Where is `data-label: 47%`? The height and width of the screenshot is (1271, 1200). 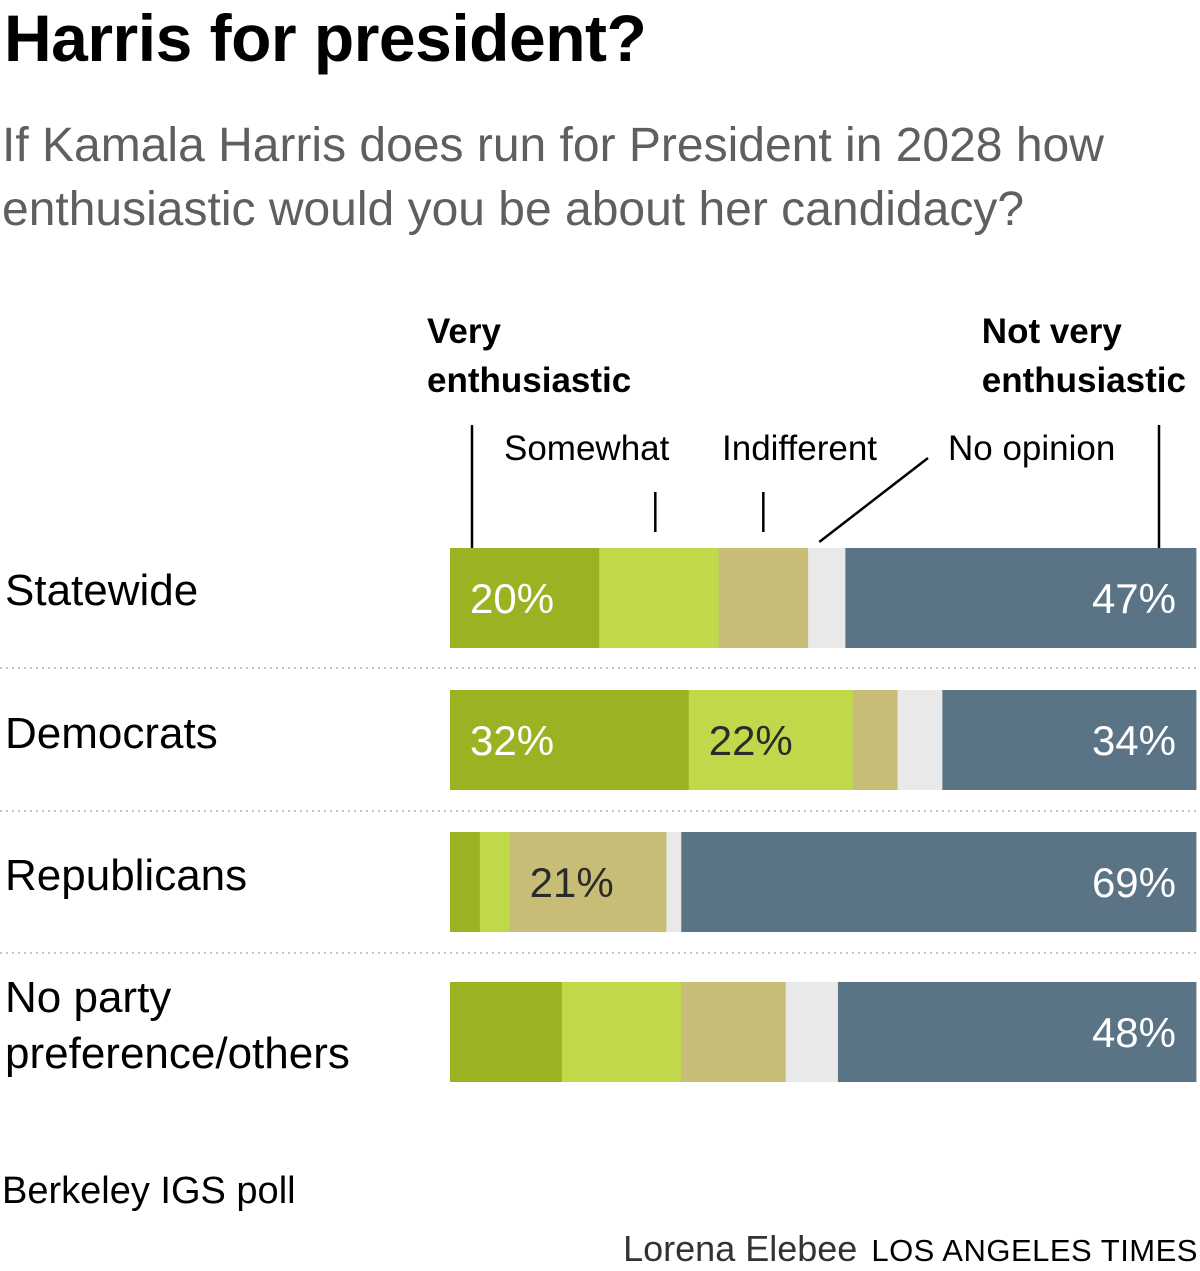 data-label: 47% is located at coordinates (1134, 598).